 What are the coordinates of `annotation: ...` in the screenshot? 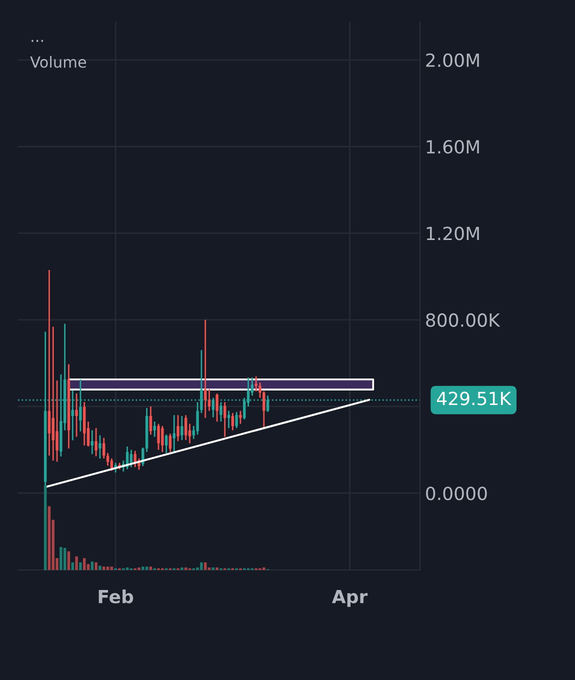 It's located at (37, 41).